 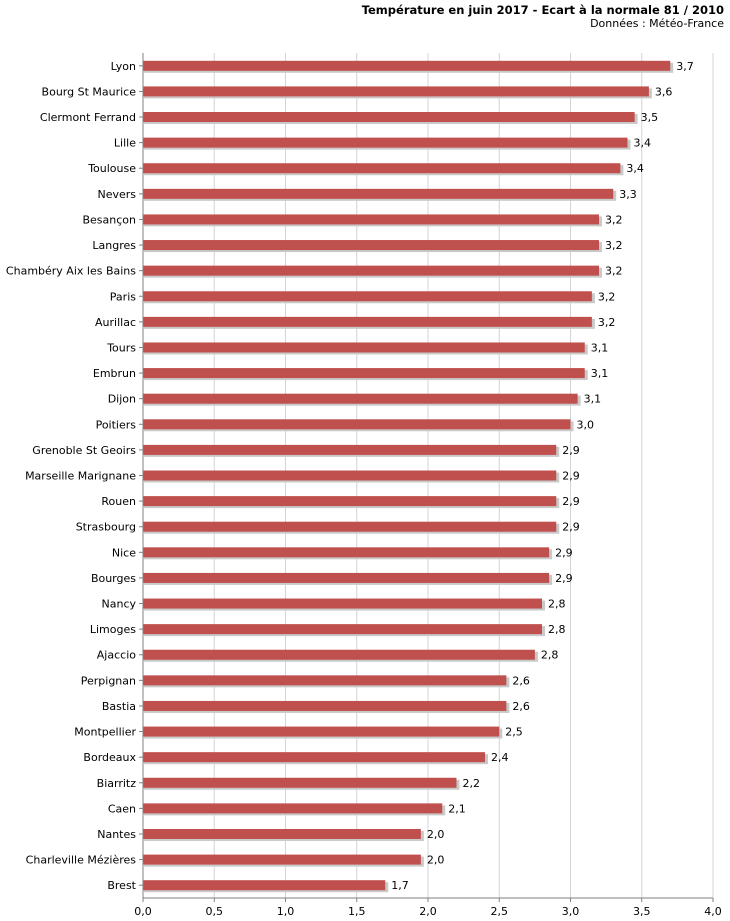 I want to click on category-label: Charleville Mézières, so click(x=81, y=860).